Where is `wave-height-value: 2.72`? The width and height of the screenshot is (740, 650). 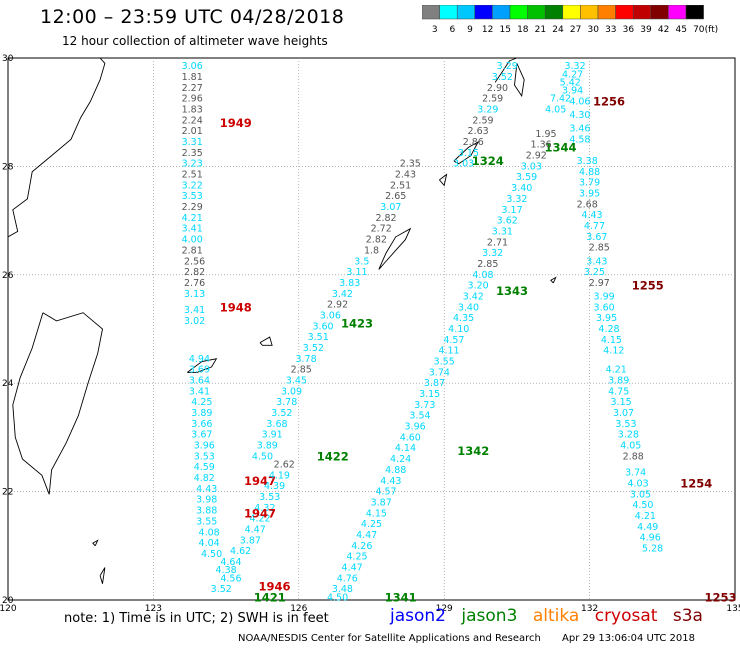
wave-height-value: 2.72 is located at coordinates (381, 229).